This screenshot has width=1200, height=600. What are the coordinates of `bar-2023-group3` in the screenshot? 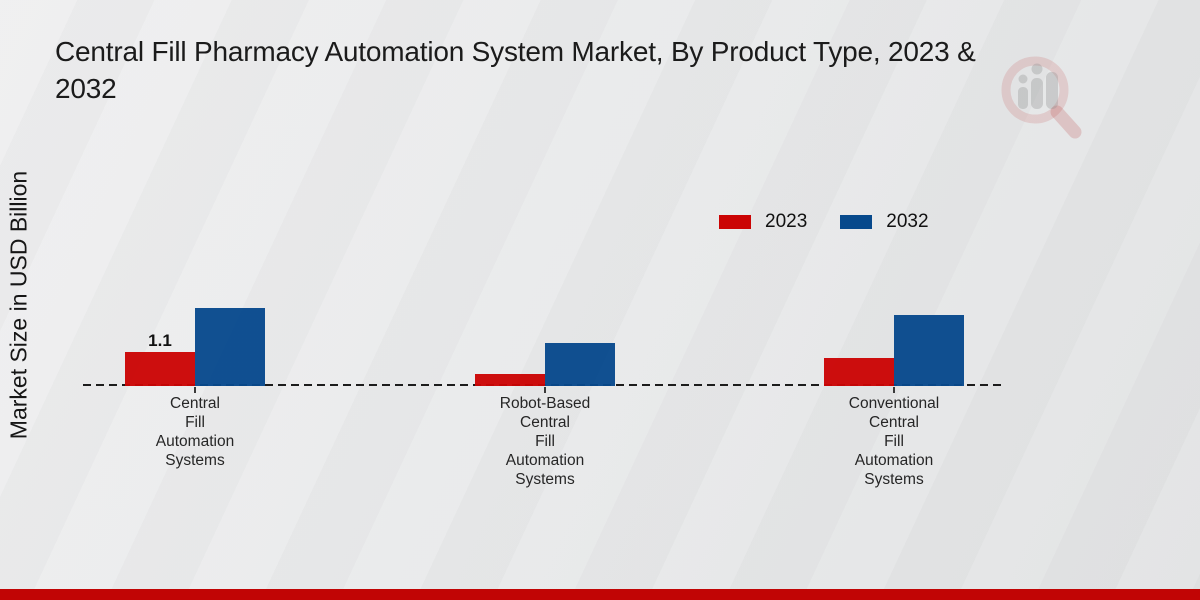 It's located at (859, 372).